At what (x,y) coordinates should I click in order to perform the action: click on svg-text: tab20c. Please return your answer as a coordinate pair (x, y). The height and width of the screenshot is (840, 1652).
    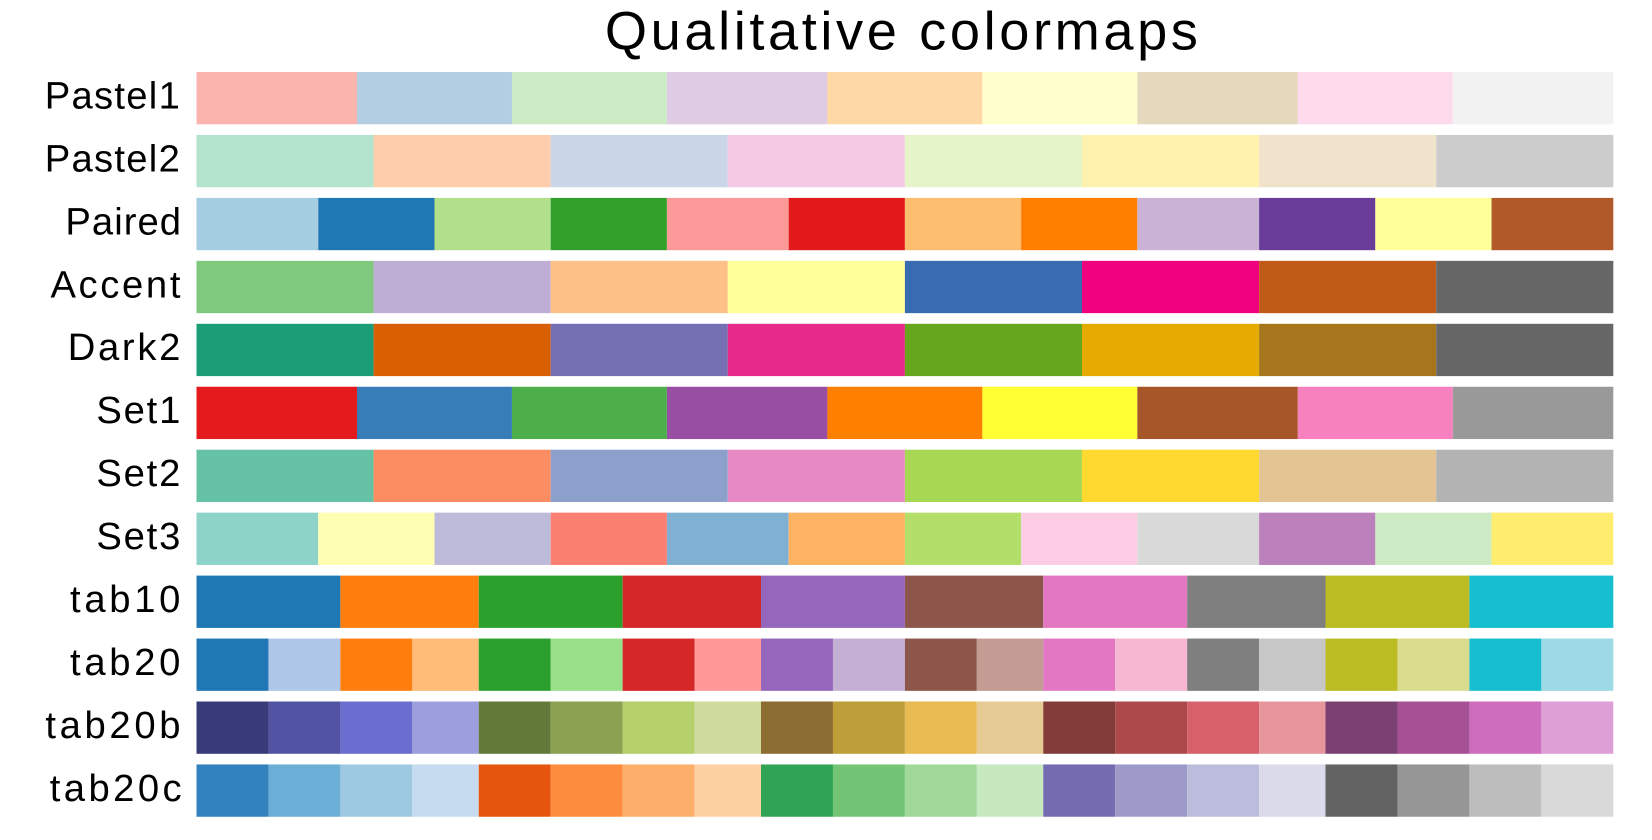
    Looking at the image, I should click on (117, 788).